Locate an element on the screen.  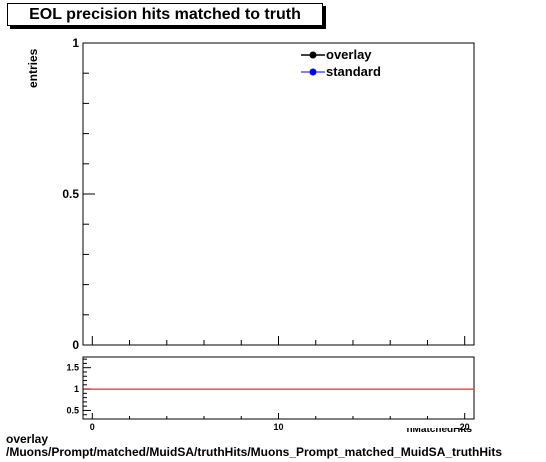
legend-marker-overlay is located at coordinates (313, 55).